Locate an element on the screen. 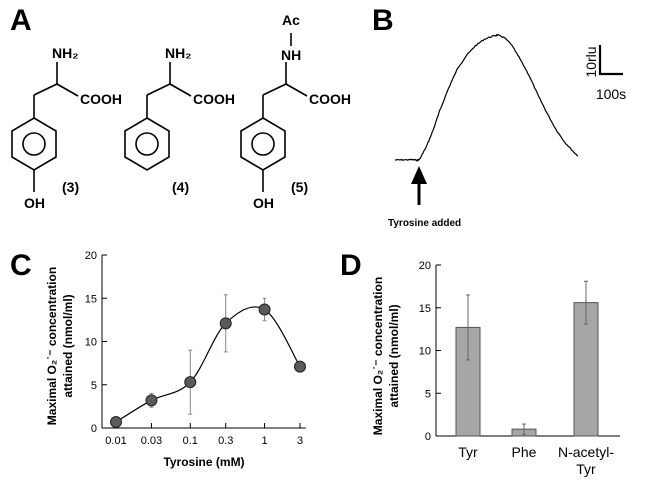 This screenshot has height=500, width=663. chart-d-ytick-label: 20 is located at coordinates (425, 266).